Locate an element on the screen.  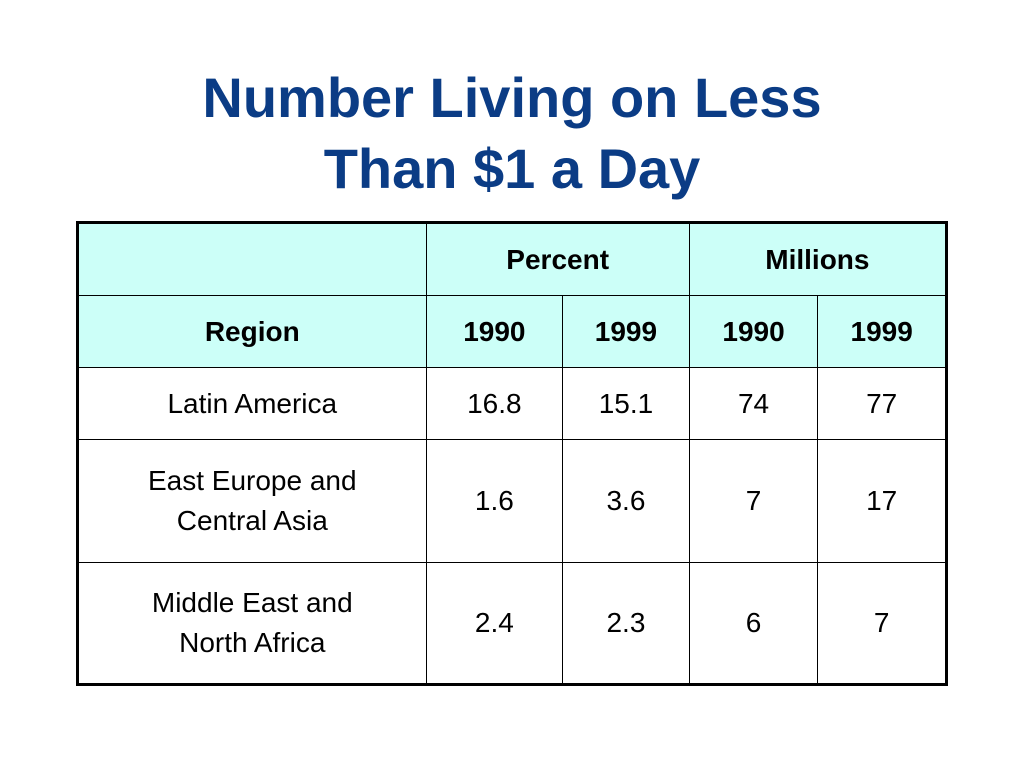
column-header-millions-1990: 1990 is located at coordinates (753, 331).